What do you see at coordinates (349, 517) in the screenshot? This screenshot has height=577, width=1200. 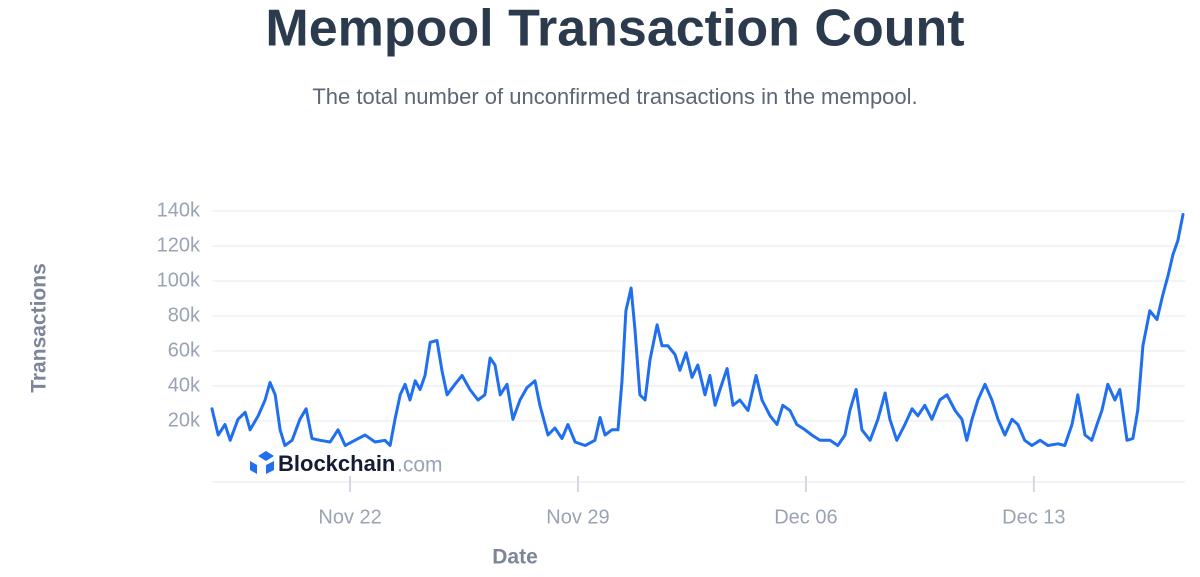 I see `x-tick-label: Nov 22` at bounding box center [349, 517].